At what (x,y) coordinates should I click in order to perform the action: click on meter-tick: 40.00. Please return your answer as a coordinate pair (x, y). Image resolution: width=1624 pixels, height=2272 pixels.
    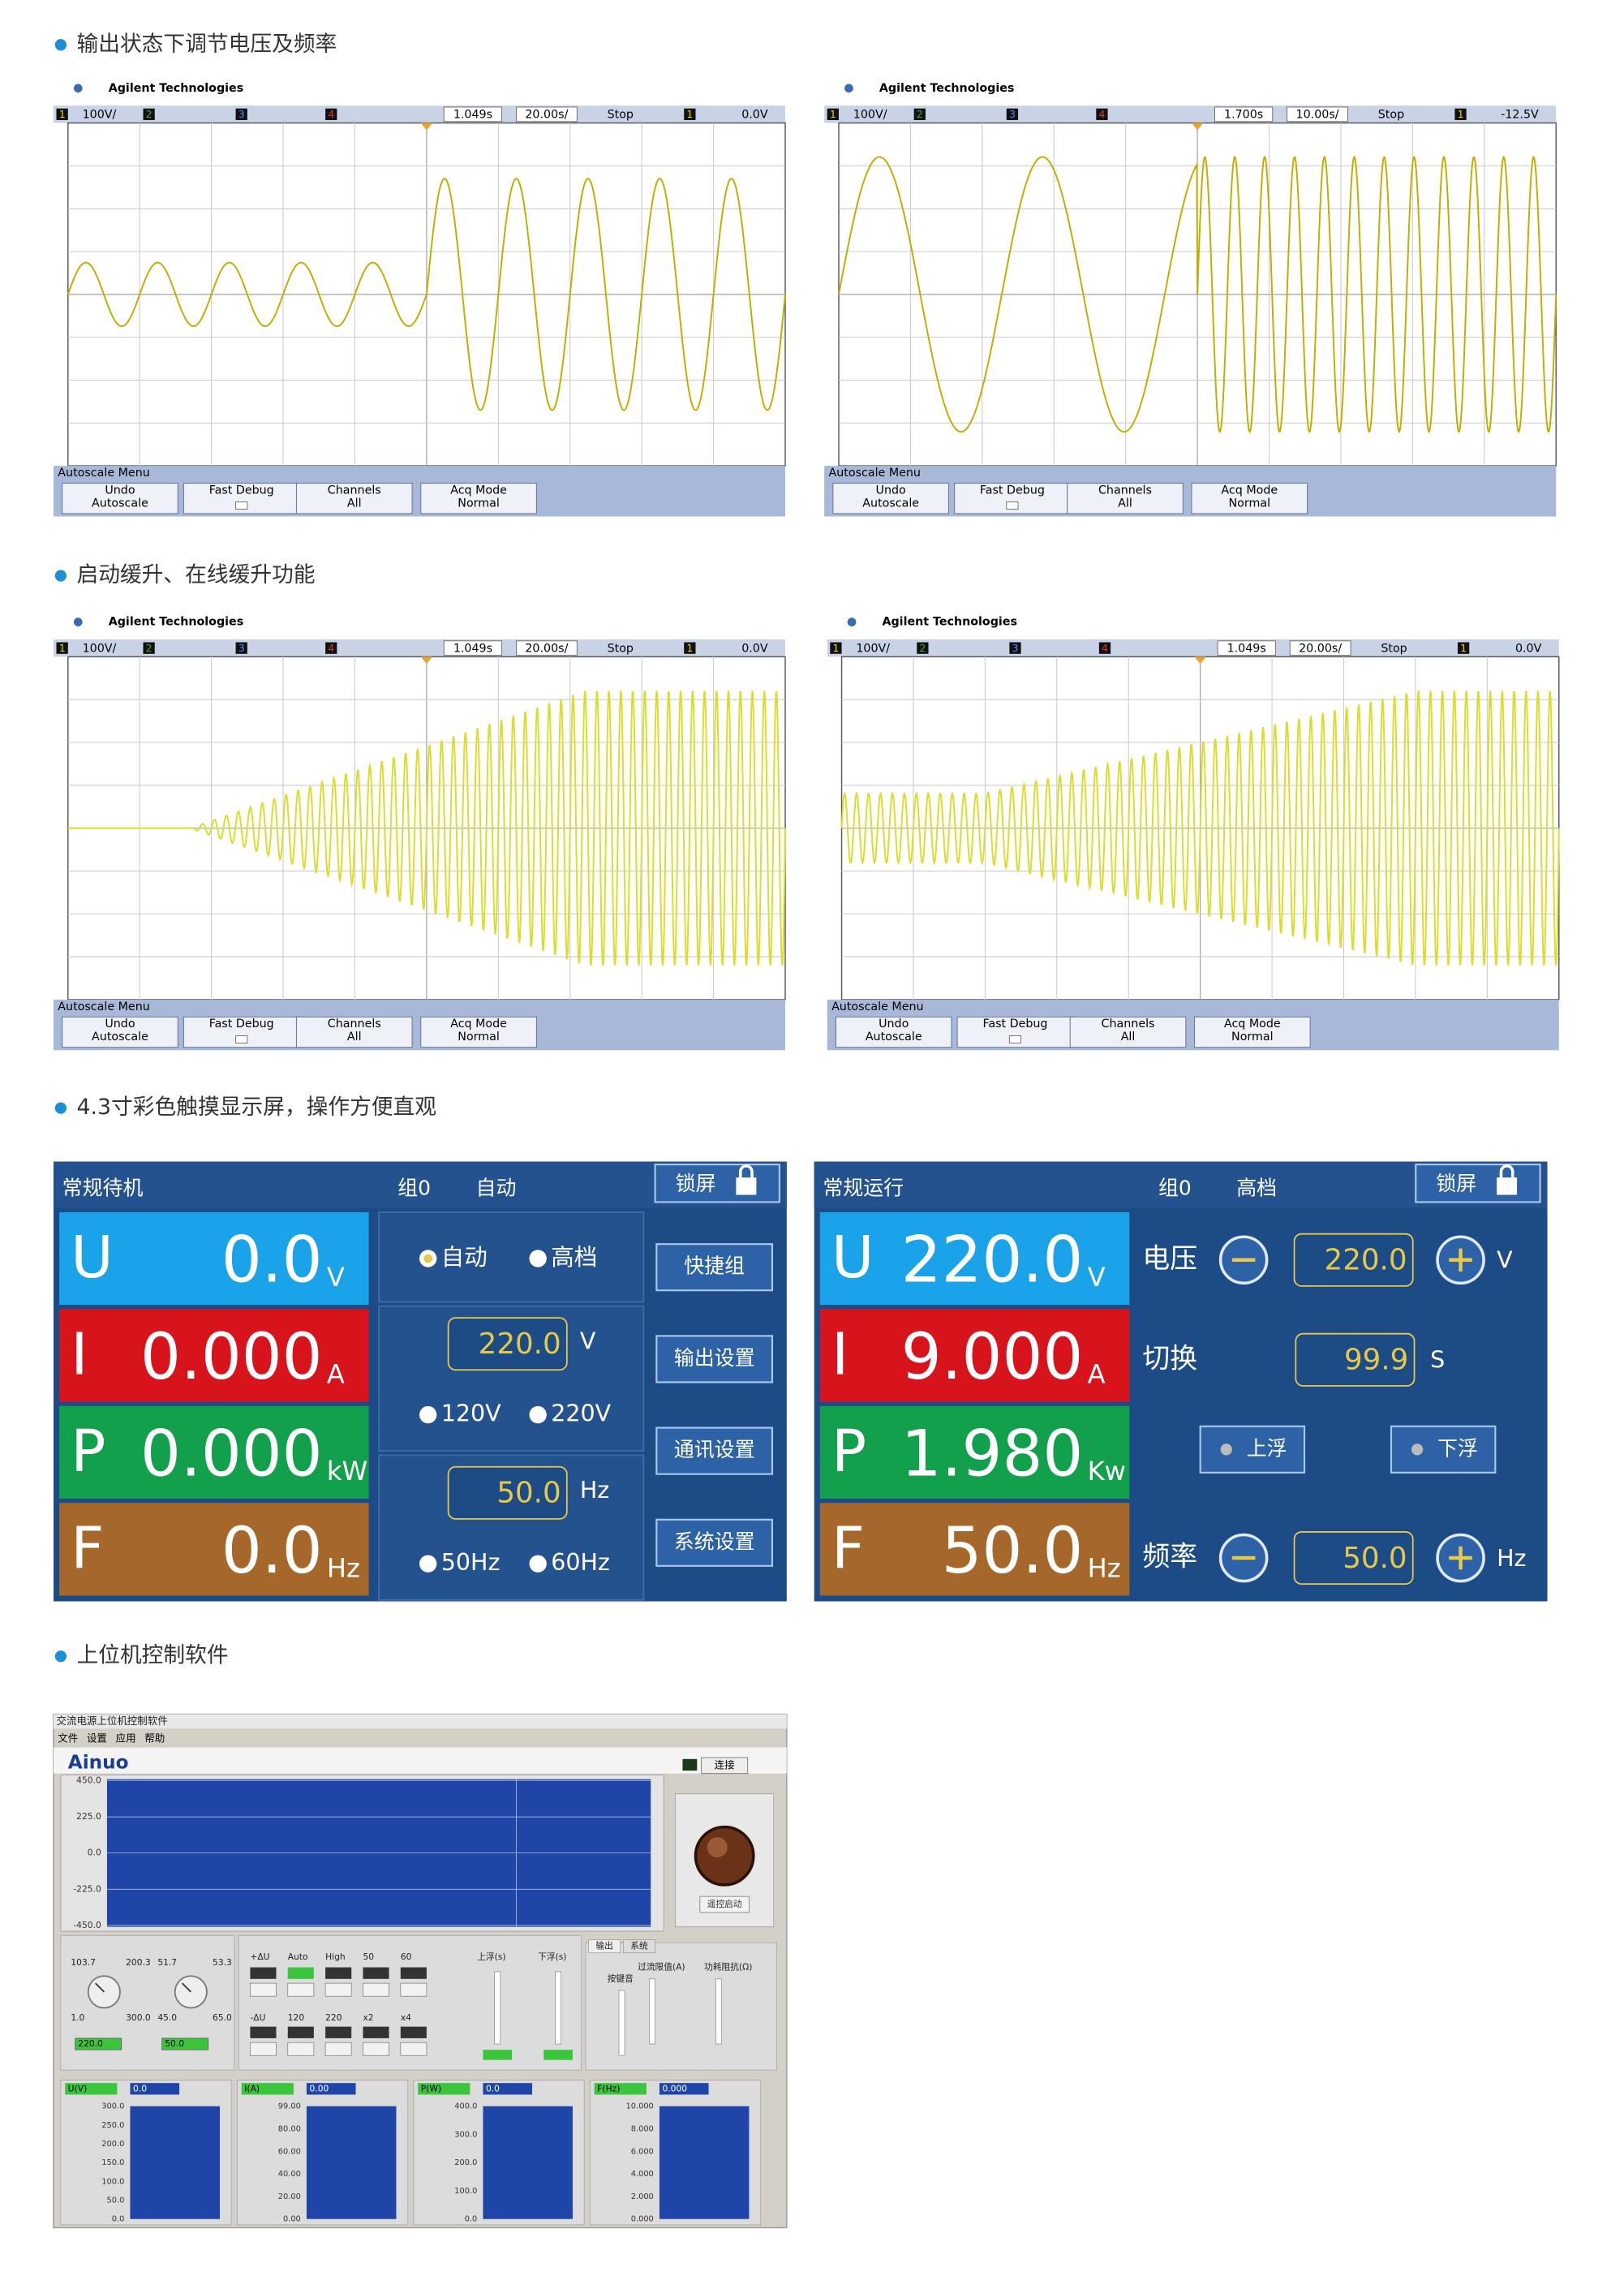
    Looking at the image, I should click on (289, 2174).